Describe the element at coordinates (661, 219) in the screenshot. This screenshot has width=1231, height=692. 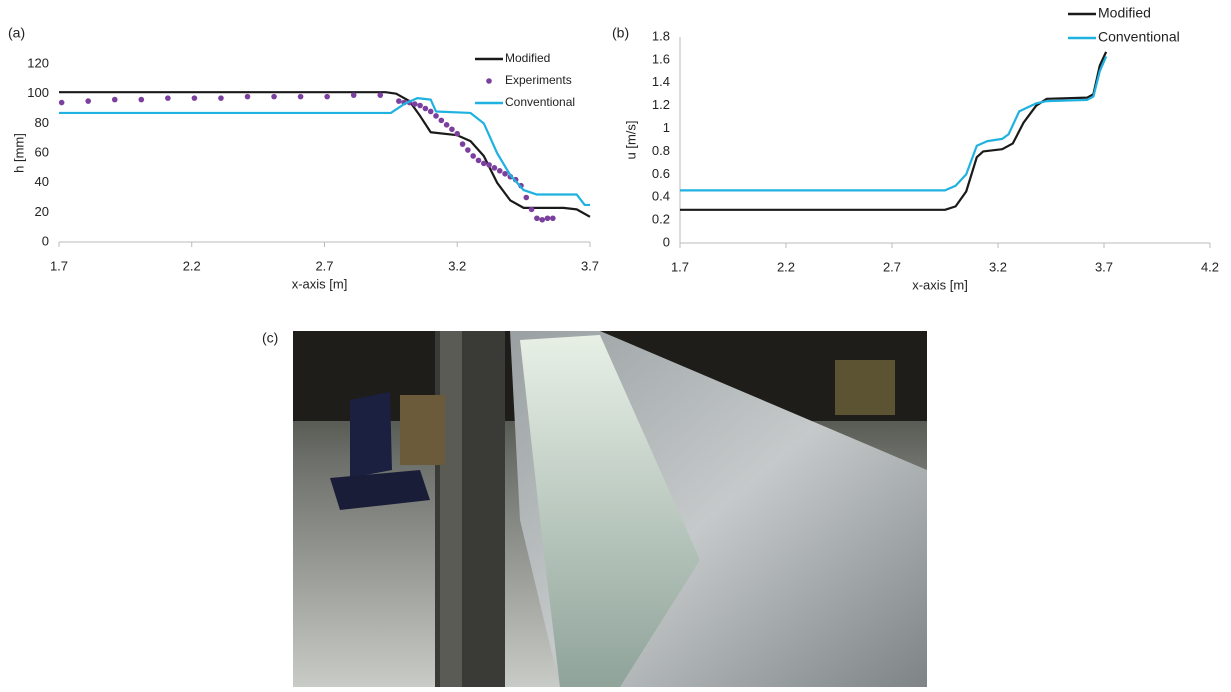
I see `y-tick-label: 0.2` at that location.